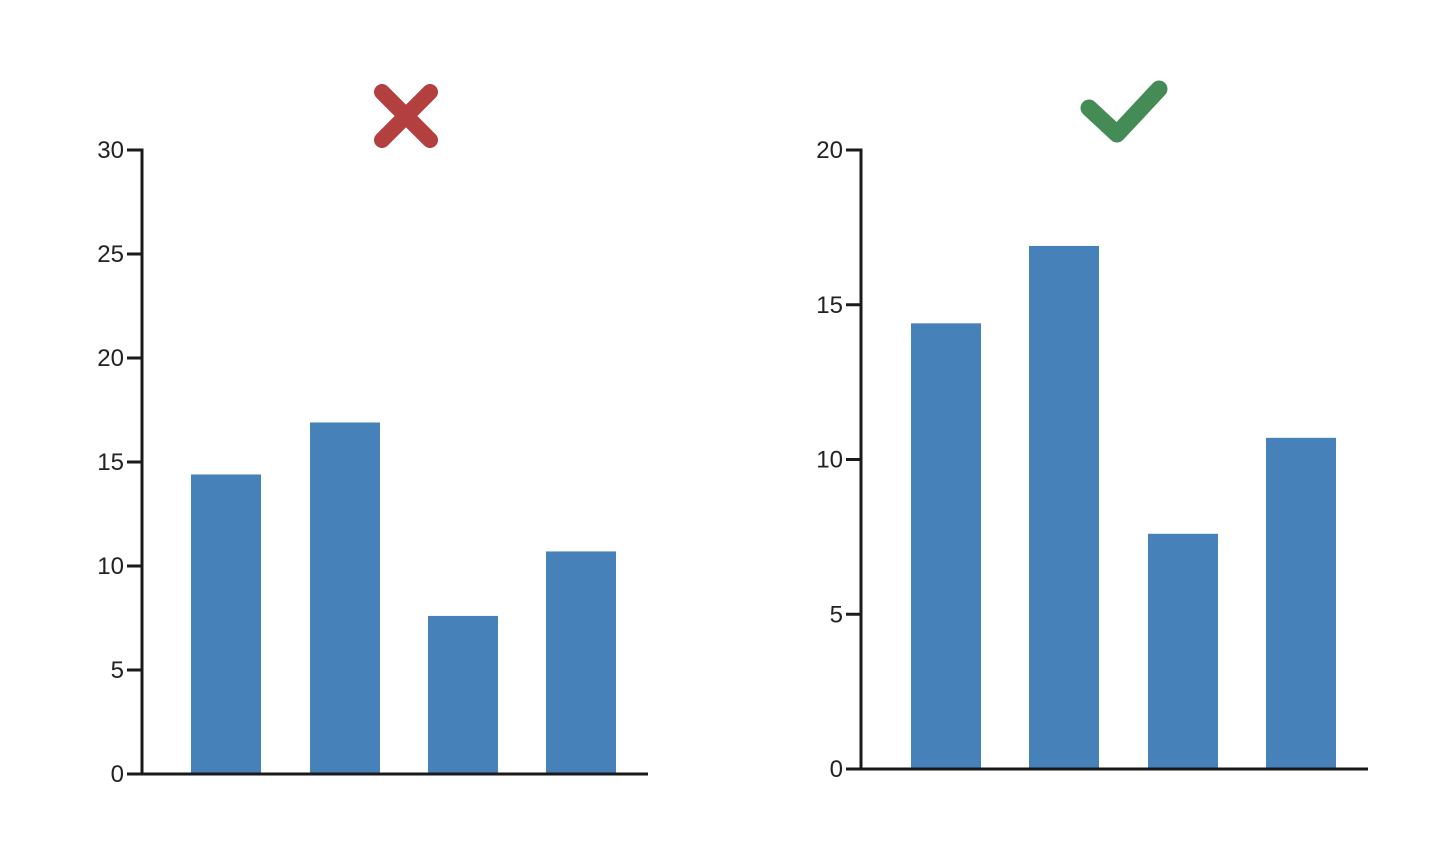 The height and width of the screenshot is (864, 1440). What do you see at coordinates (1124, 111) in the screenshot?
I see `checkmark-icon` at bounding box center [1124, 111].